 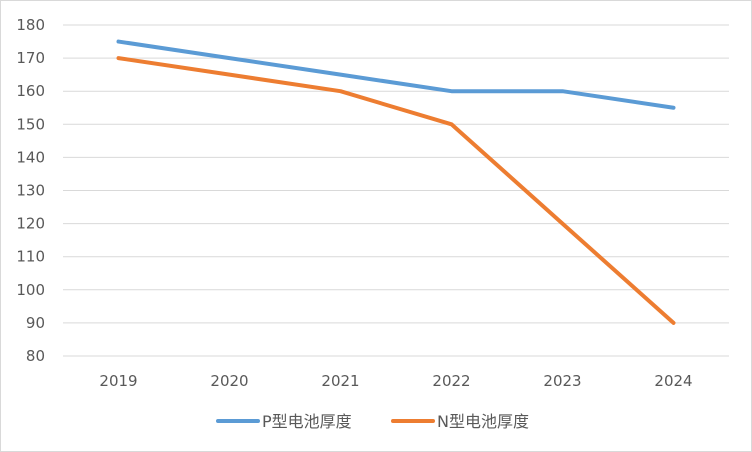 What do you see at coordinates (30, 25) in the screenshot?
I see `y-tick-label: 180` at bounding box center [30, 25].